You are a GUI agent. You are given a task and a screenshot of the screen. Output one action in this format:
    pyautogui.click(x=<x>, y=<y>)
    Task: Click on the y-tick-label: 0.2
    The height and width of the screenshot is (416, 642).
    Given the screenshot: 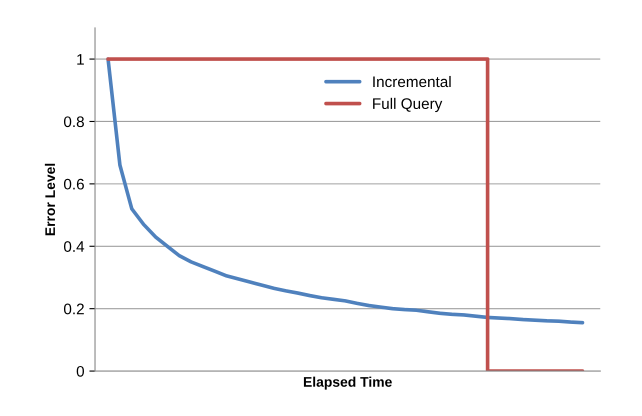 What is the action you would take?
    pyautogui.click(x=74, y=309)
    